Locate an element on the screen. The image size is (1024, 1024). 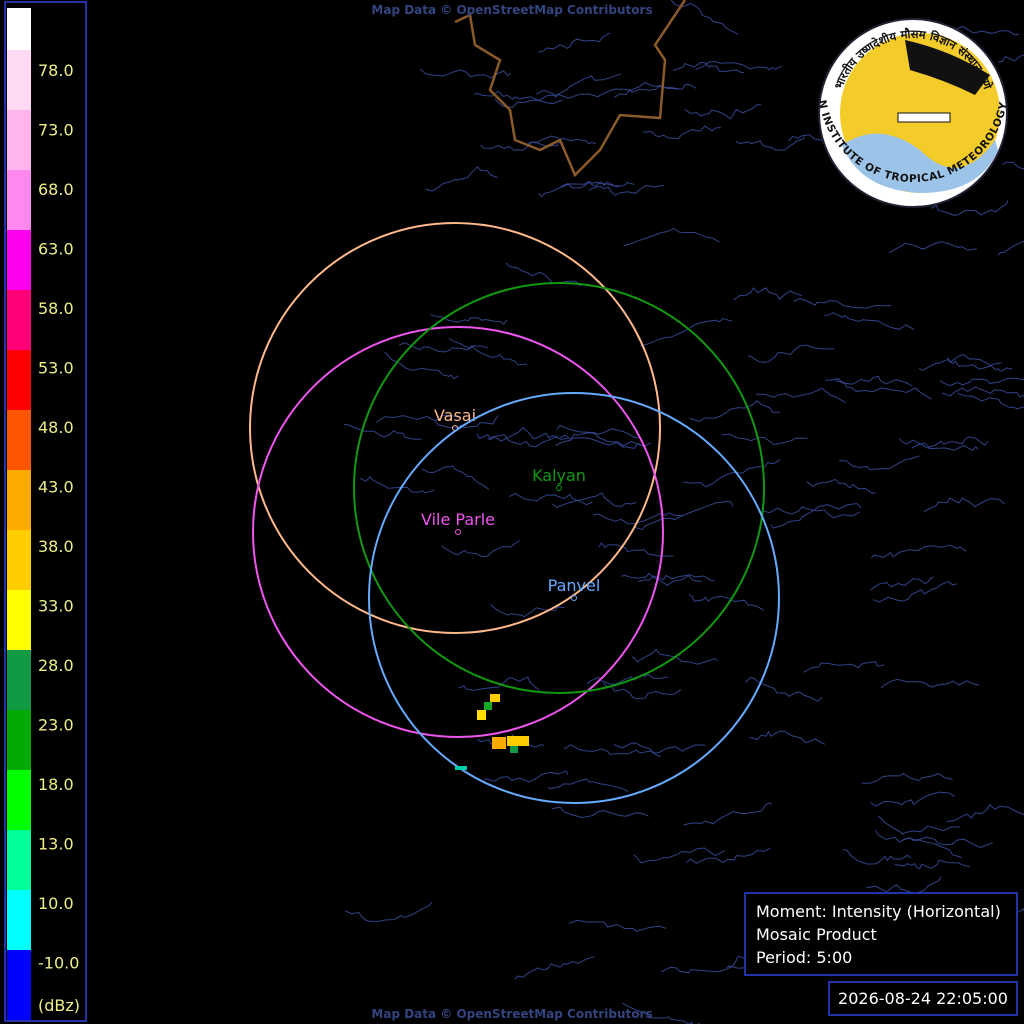
legend-frame is located at coordinates (45, 511).